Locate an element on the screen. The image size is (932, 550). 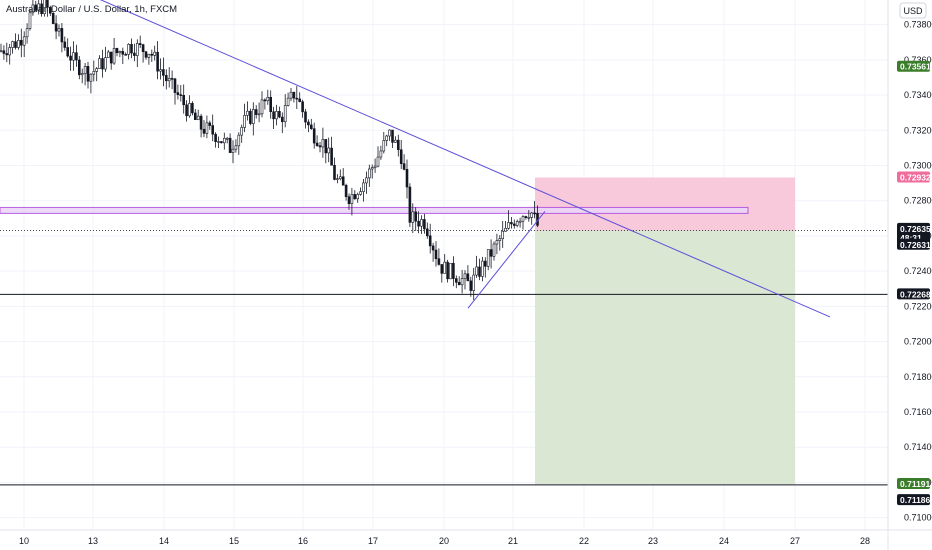
price-badge-text: 0.72635 is located at coordinates (915, 229).